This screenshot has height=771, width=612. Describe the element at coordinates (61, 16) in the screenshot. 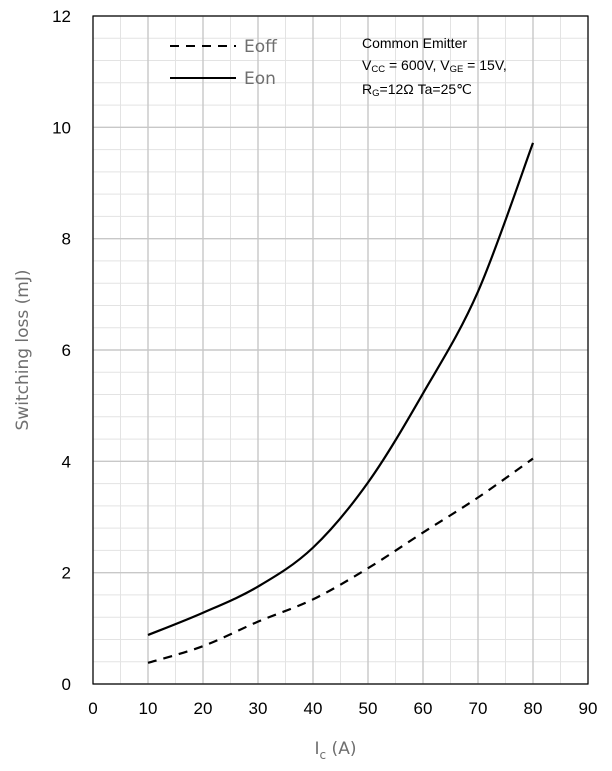

I see `y-tick-label: 12` at that location.